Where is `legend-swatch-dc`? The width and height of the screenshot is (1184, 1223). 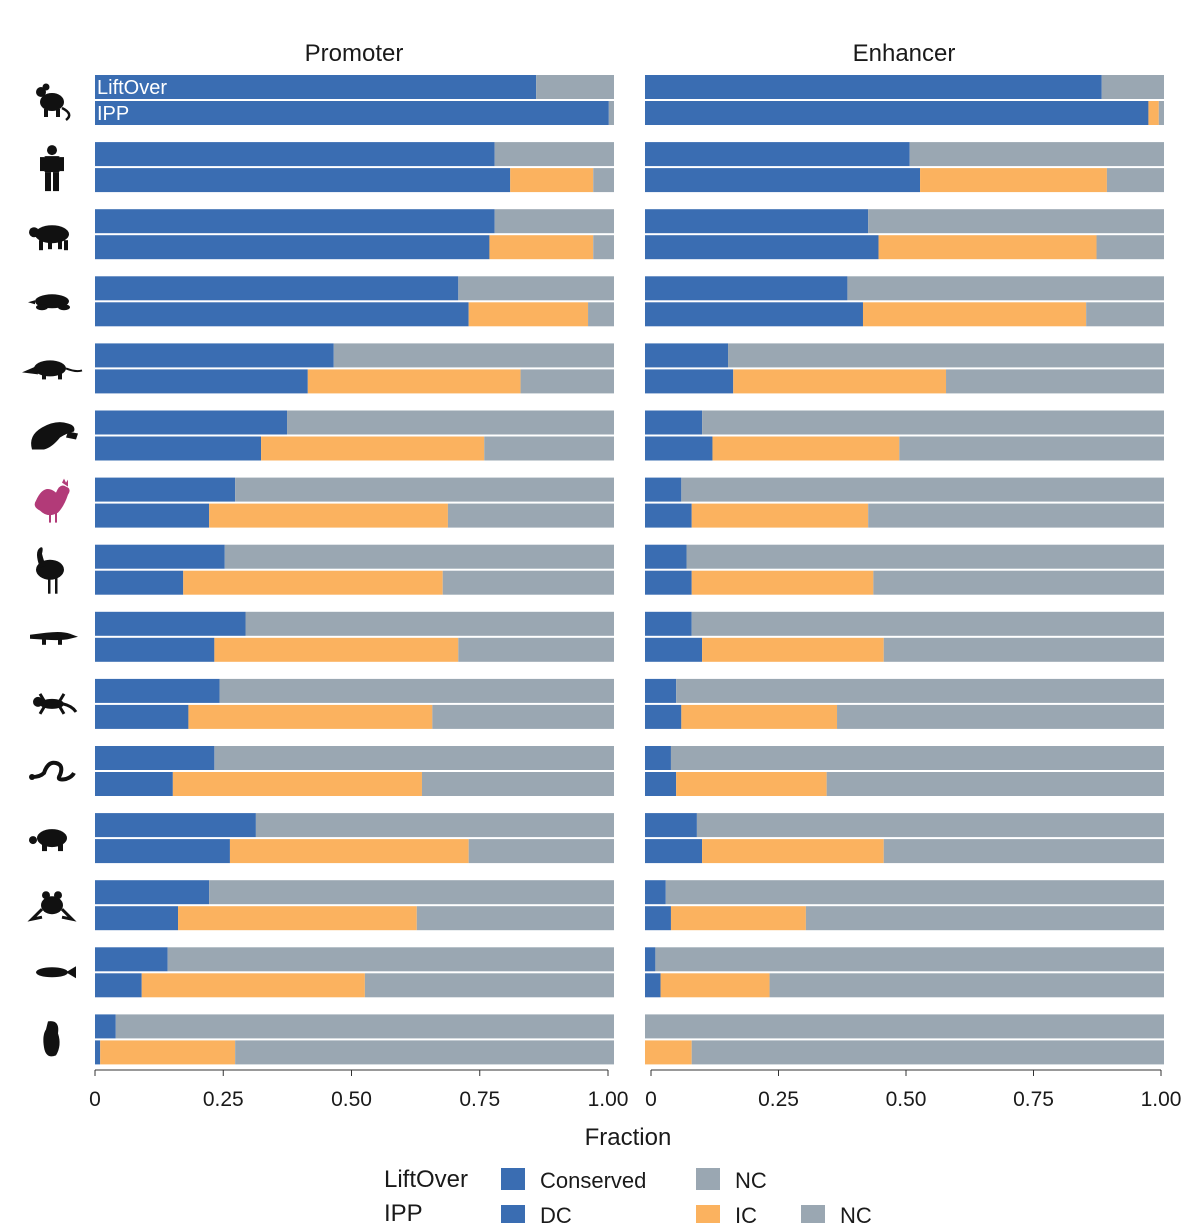 legend-swatch-dc is located at coordinates (513, 1214).